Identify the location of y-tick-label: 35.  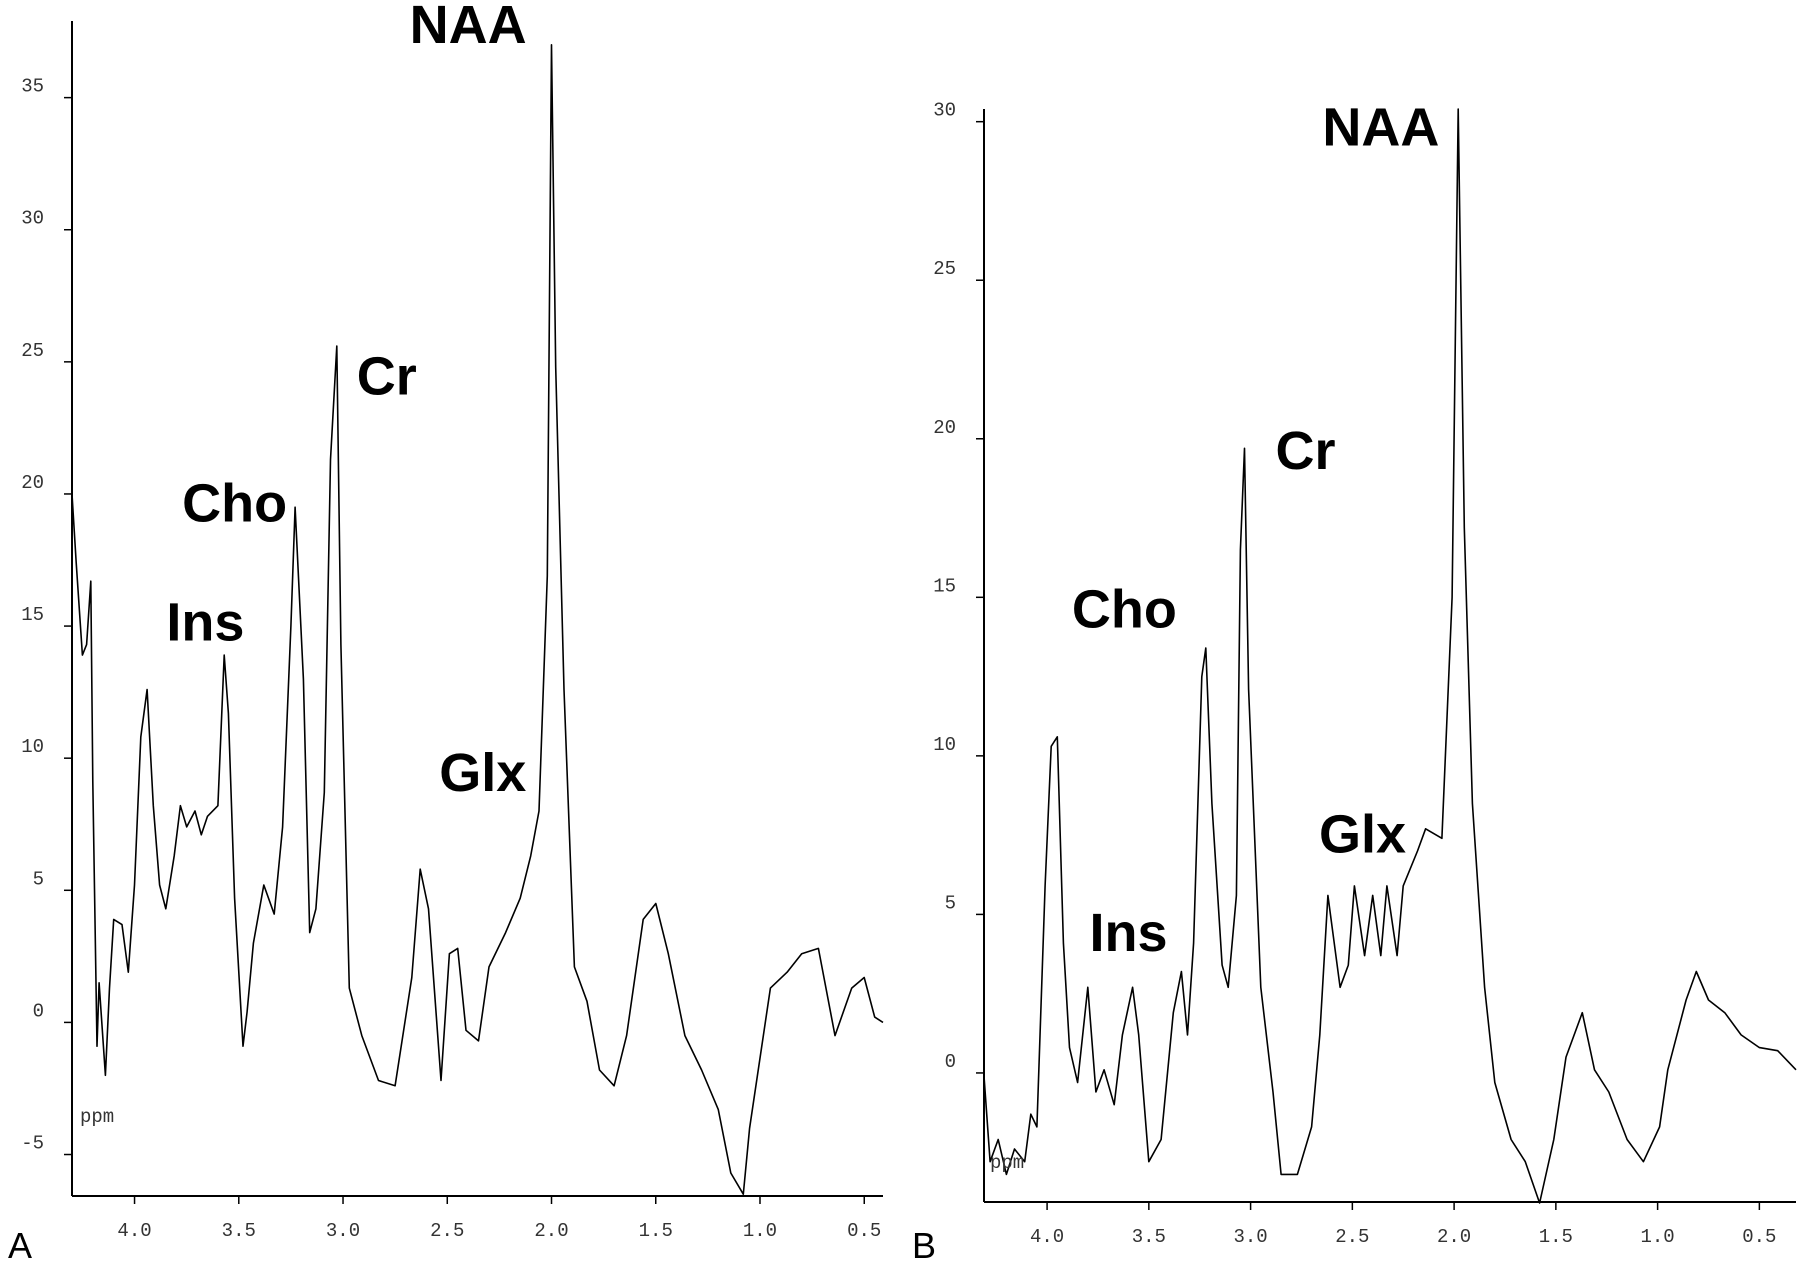
(32, 87).